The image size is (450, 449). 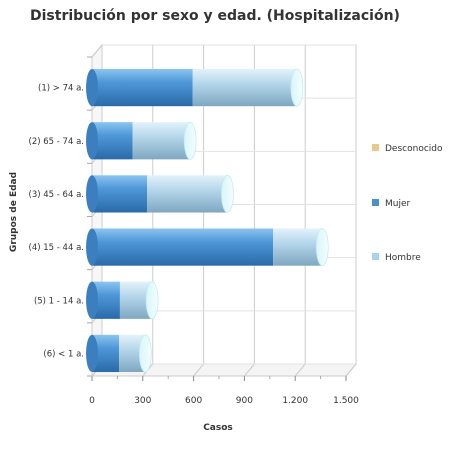 I want to click on legend-label-desconocido: Desconocido, so click(x=414, y=149).